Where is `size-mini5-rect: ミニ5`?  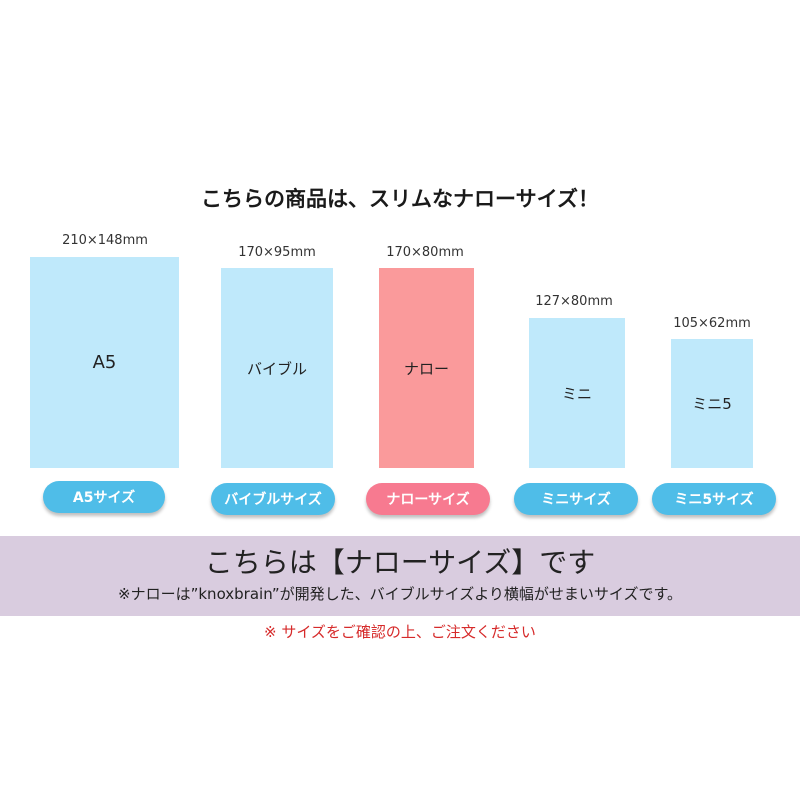
size-mini5-rect: ミニ5 is located at coordinates (712, 403).